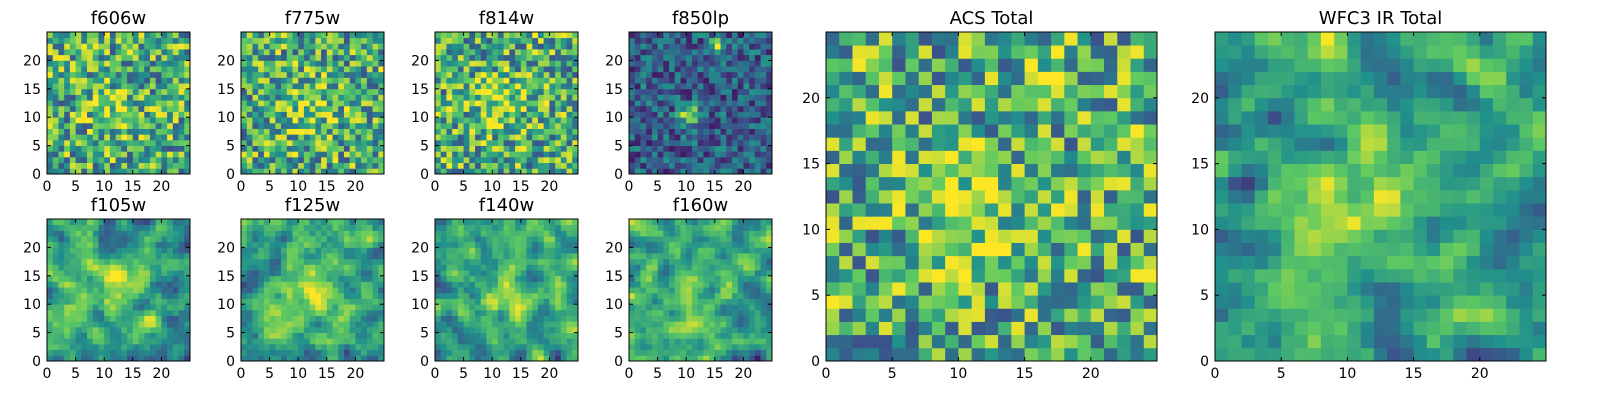  Describe the element at coordinates (298, 374) in the screenshot. I see `x-tick-label: 10` at that location.